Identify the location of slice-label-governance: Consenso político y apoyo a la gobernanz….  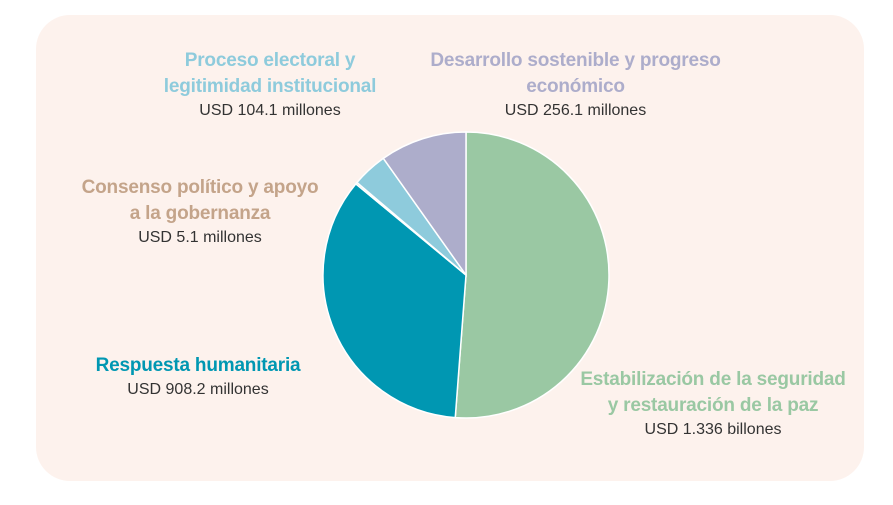
(200, 212).